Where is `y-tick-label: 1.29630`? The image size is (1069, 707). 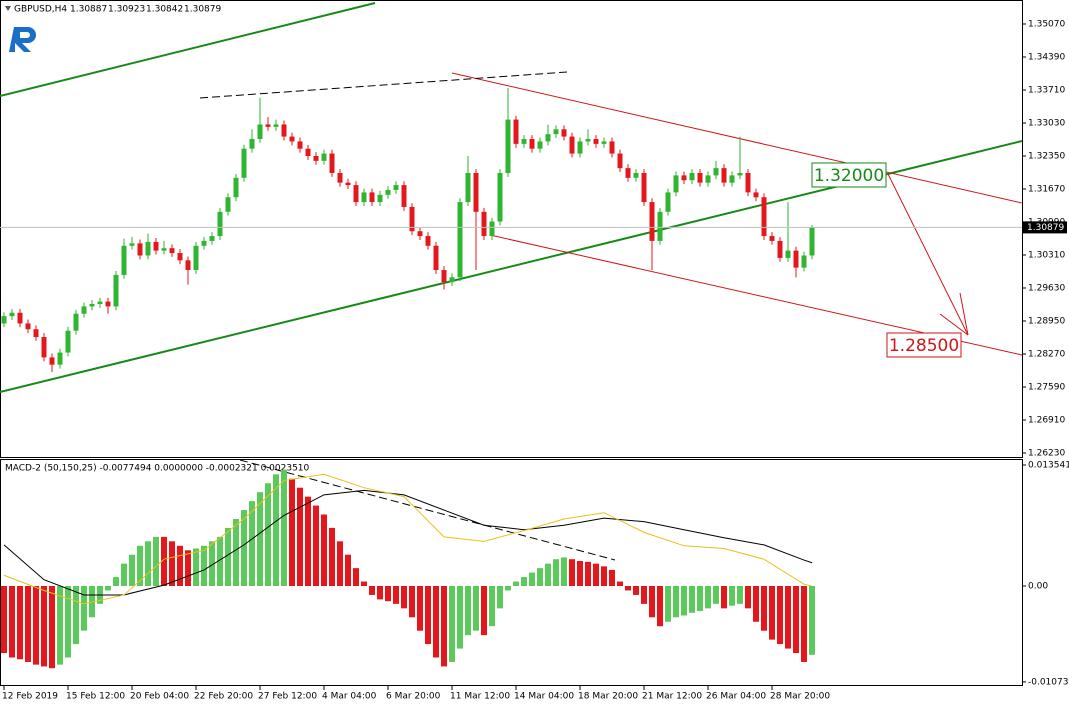 y-tick-label: 1.29630 is located at coordinates (1046, 288).